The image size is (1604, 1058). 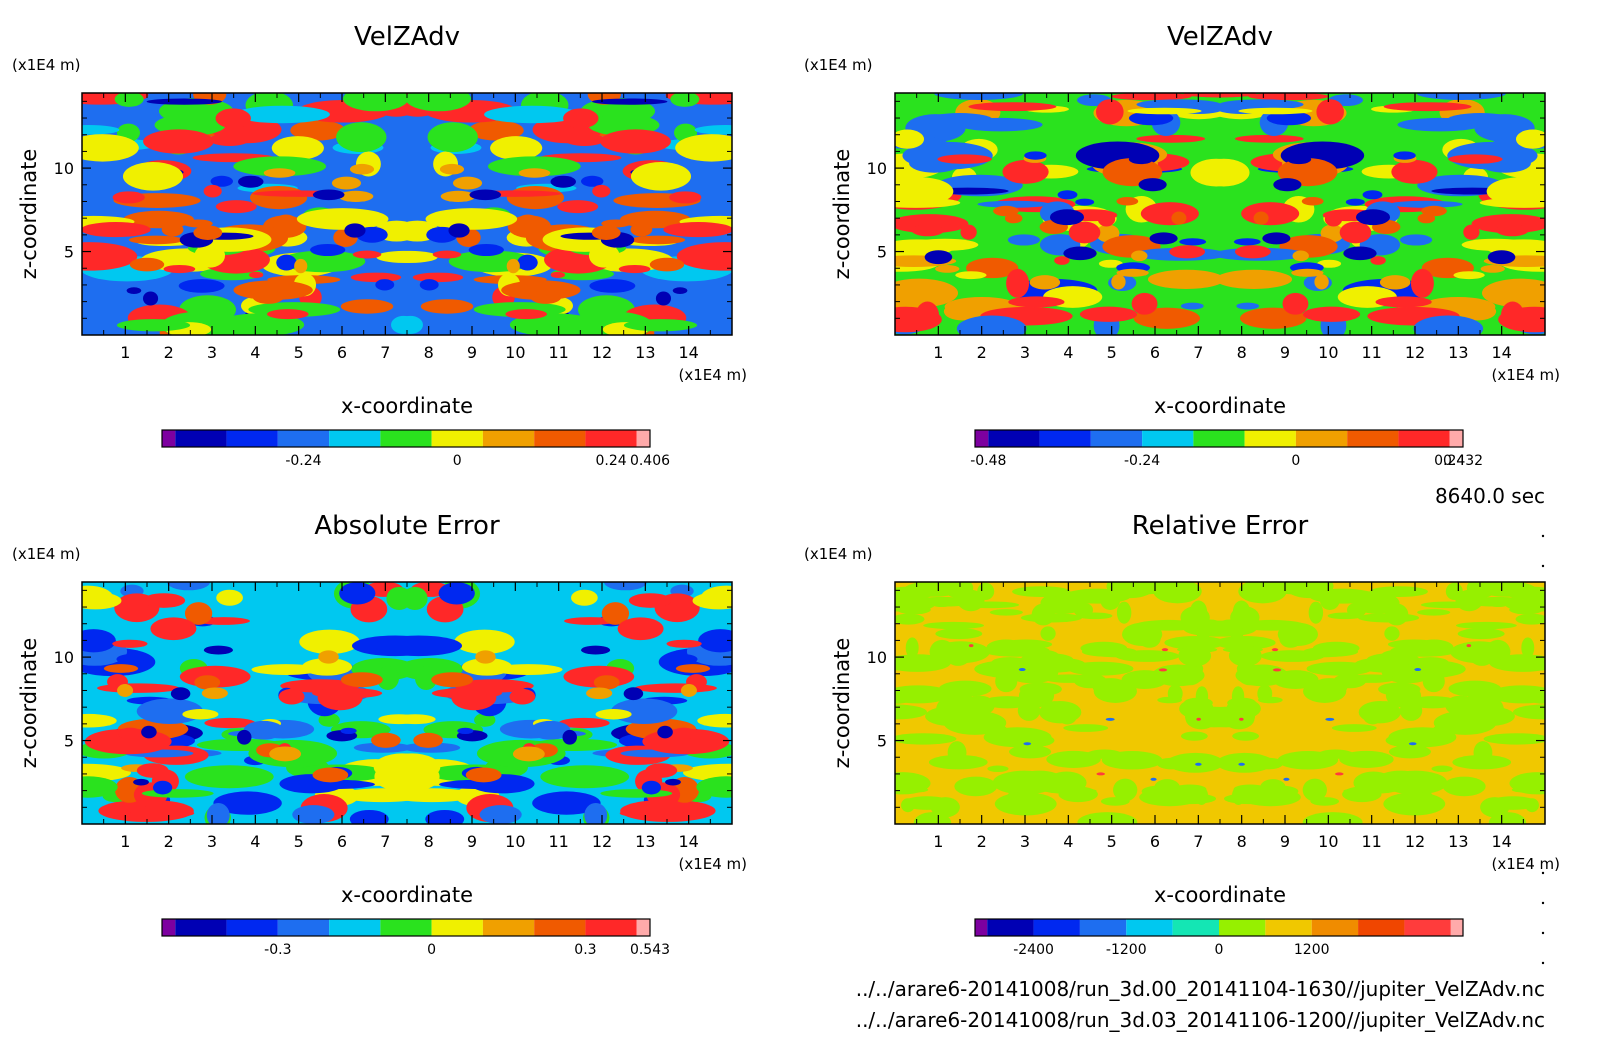 I want to click on x-tick-label: 3, so click(x=212, y=841).